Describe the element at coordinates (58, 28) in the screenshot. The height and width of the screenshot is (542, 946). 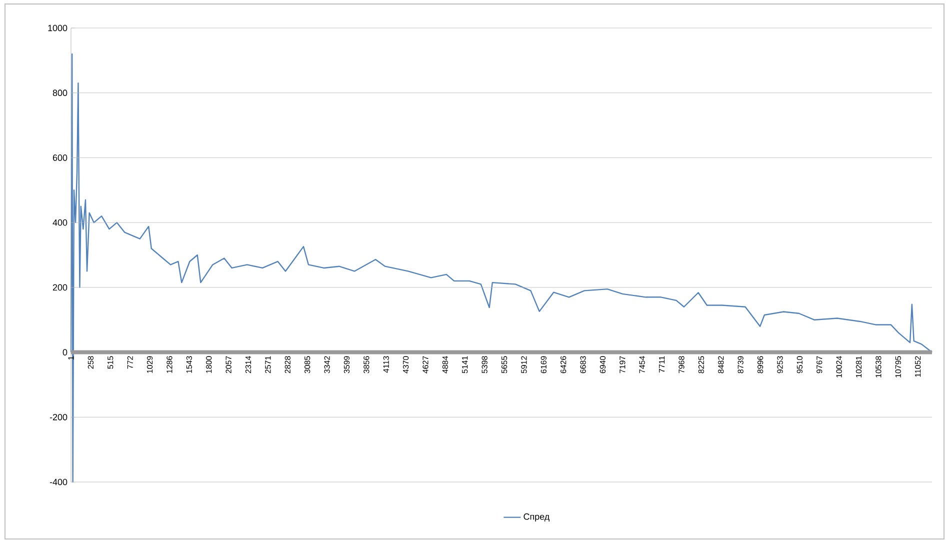
I see `y-tick-label: 1000` at that location.